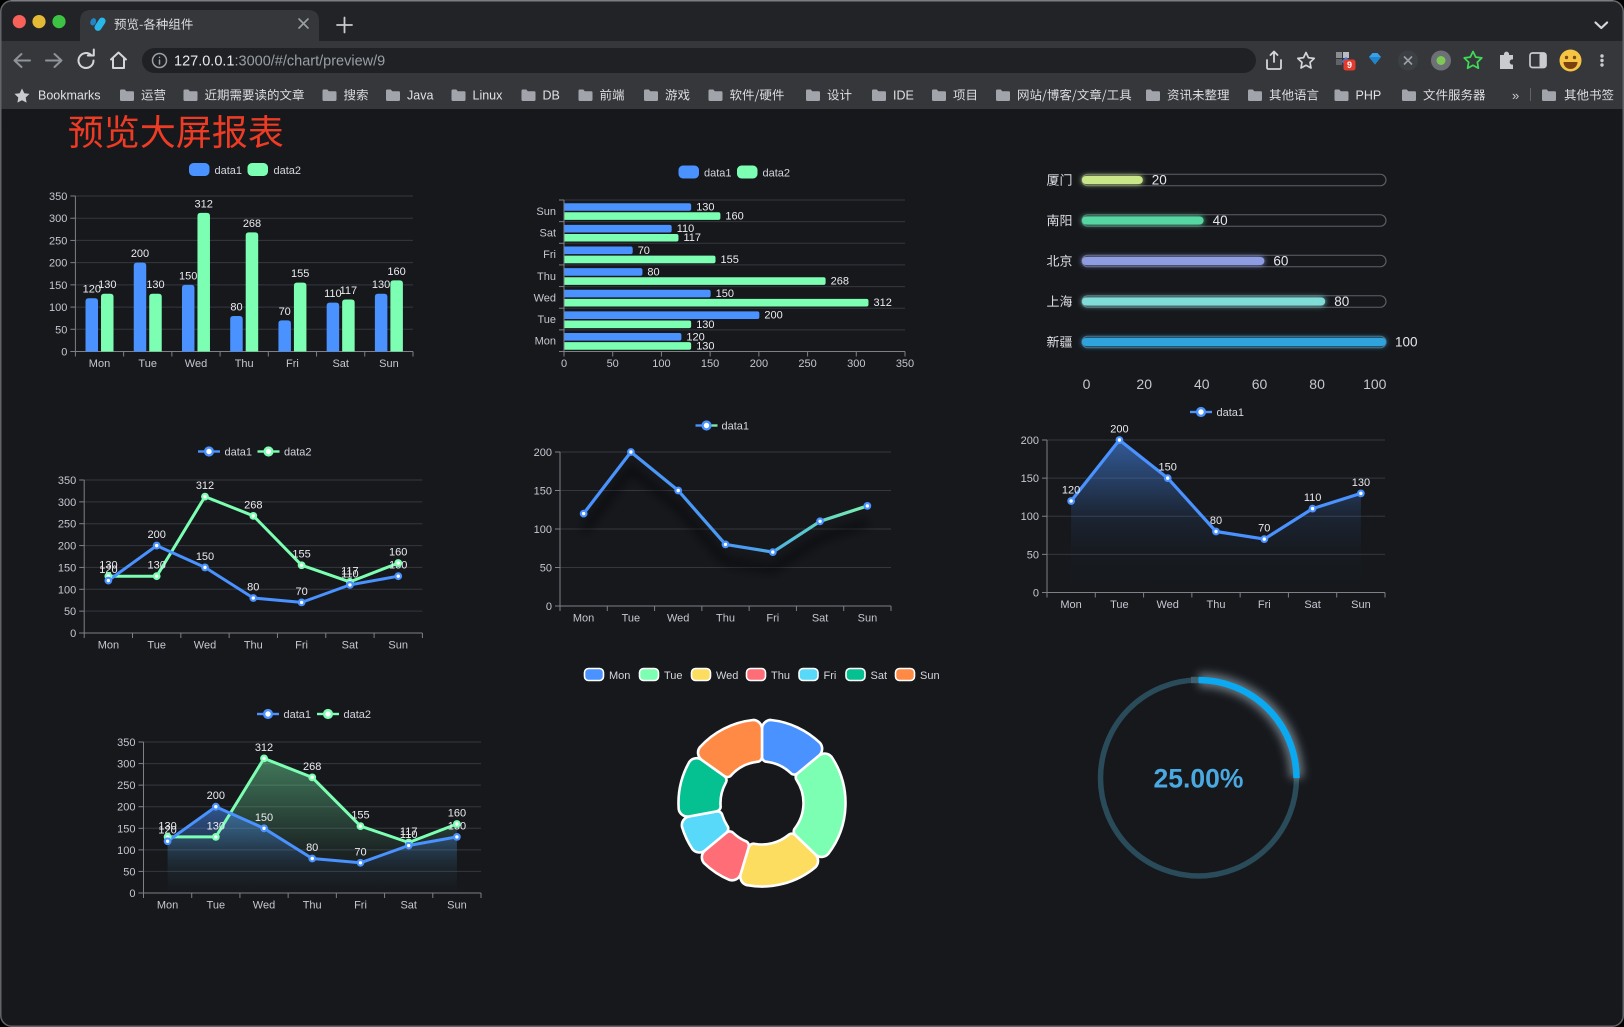  What do you see at coordinates (69, 96) in the screenshot?
I see `svg-text: Bookmarks` at bounding box center [69, 96].